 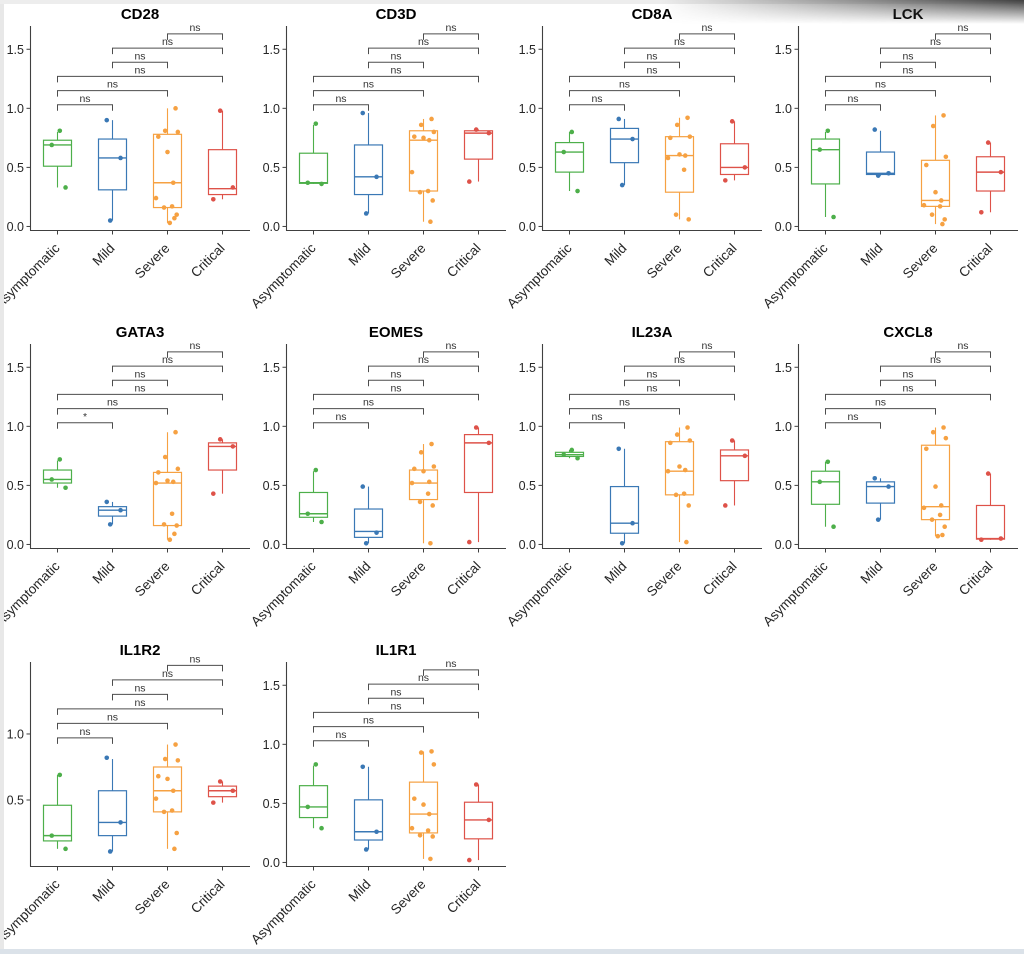 I want to click on bottom-edge-strip, so click(x=512, y=951).